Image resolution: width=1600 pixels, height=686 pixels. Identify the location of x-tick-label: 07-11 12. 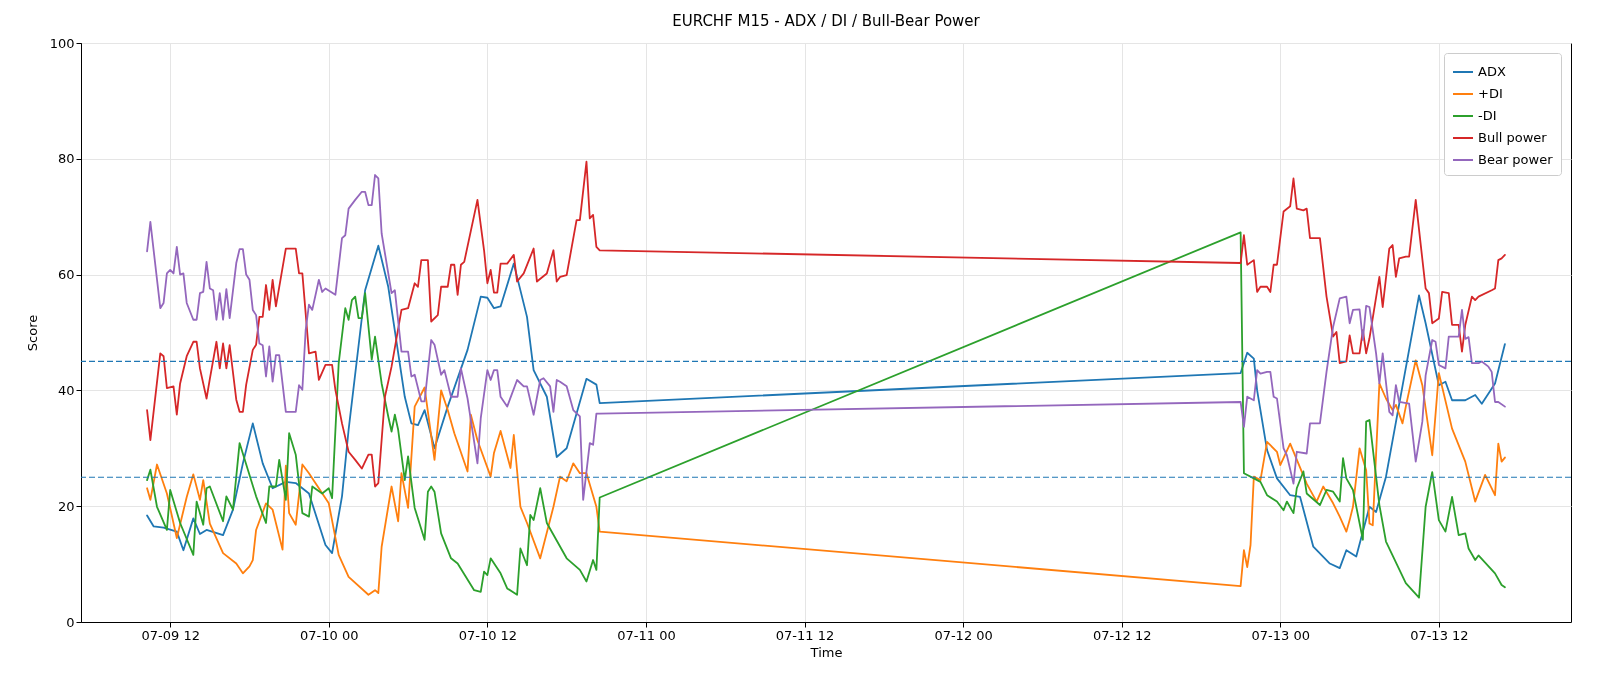
(805, 635).